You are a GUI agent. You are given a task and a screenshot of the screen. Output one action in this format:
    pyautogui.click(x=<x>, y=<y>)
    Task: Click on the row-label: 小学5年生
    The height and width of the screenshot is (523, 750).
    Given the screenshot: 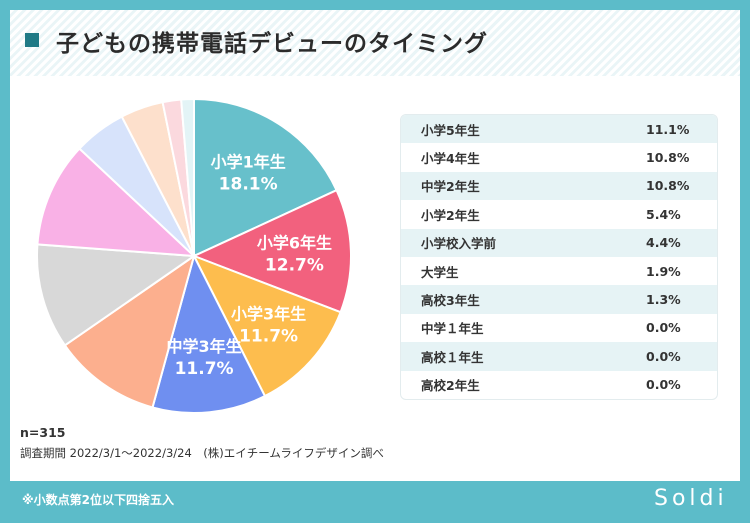 What is the action you would take?
    pyautogui.click(x=450, y=130)
    